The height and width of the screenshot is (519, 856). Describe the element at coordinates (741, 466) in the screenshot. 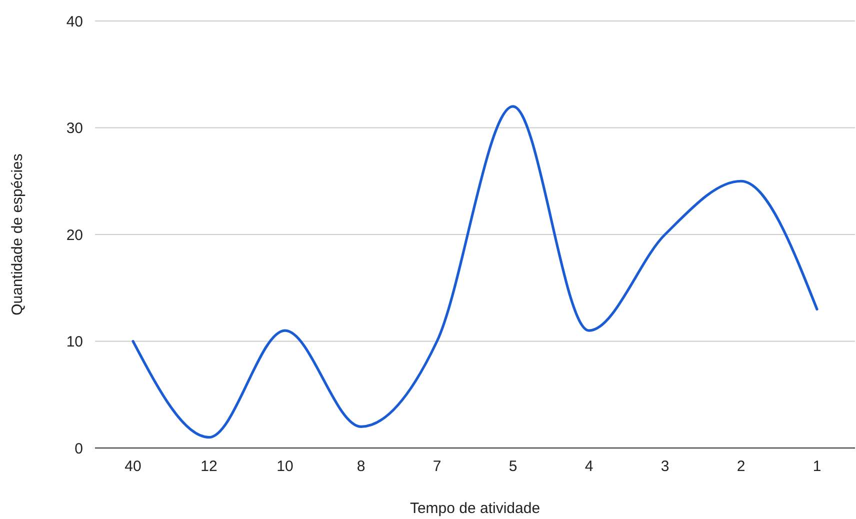

I see `x-tick-label: 2` at that location.